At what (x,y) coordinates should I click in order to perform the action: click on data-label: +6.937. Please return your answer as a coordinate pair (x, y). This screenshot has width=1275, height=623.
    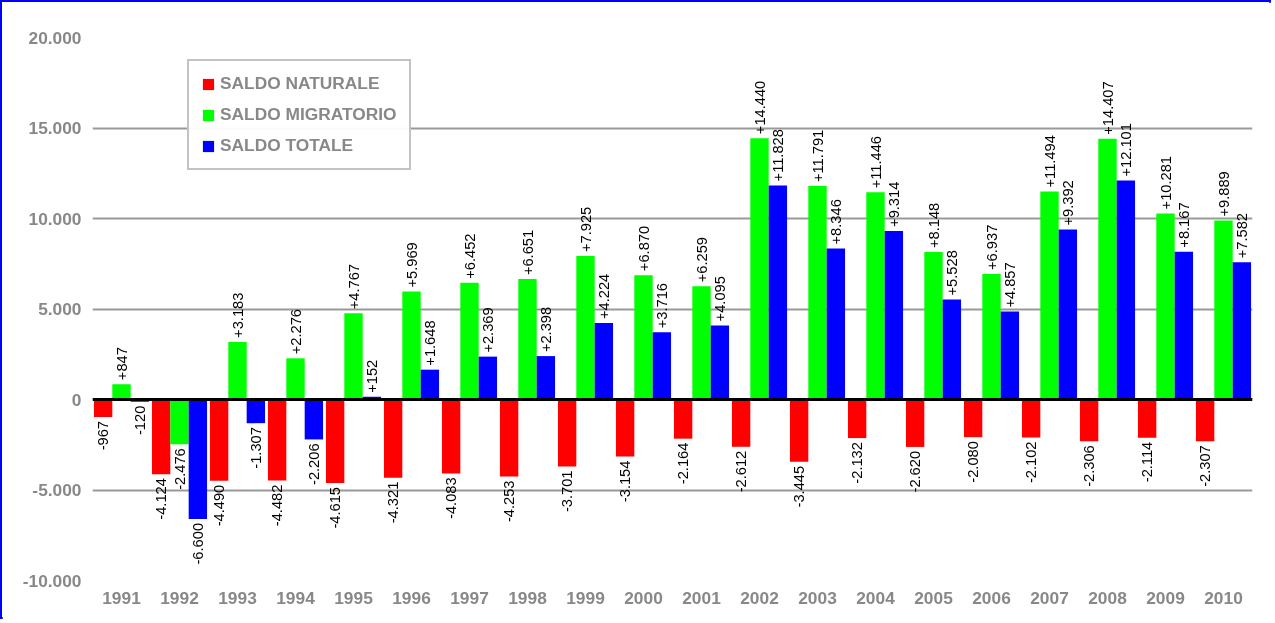
    Looking at the image, I should click on (991, 247).